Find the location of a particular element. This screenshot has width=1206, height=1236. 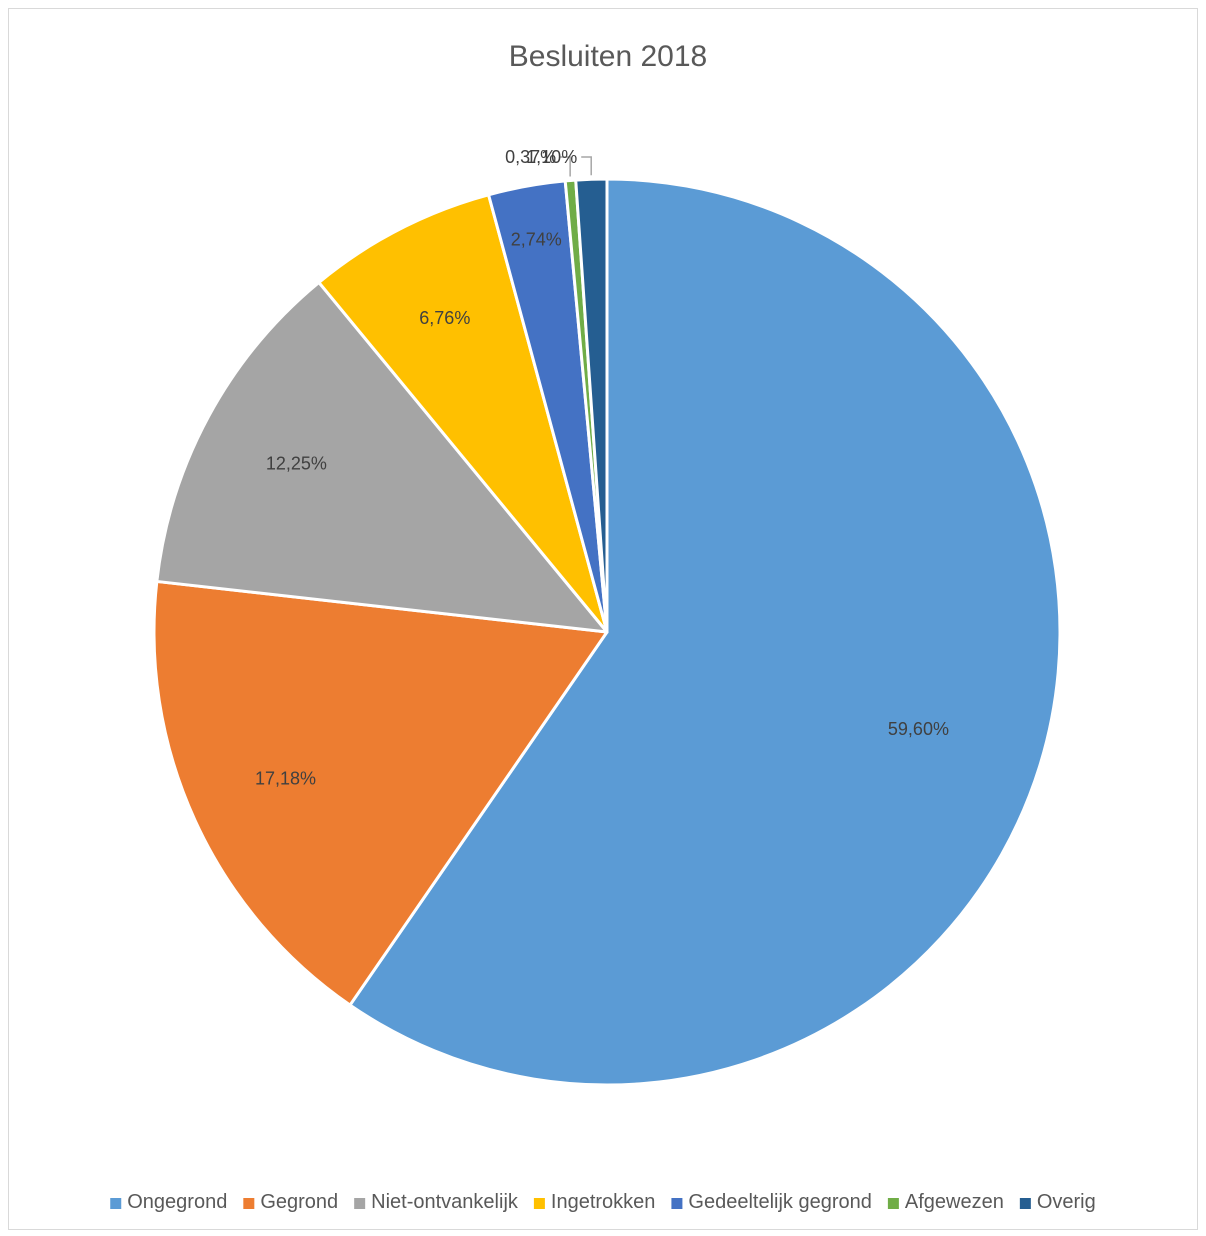

legend-swatch-gegrond is located at coordinates (249, 1203).